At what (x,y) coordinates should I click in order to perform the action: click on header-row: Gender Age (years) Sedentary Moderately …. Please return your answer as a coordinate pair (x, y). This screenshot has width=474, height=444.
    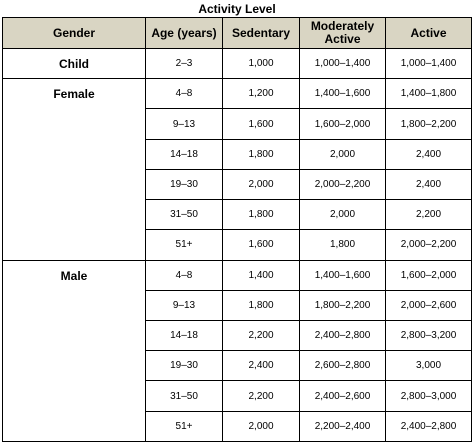
    Looking at the image, I should click on (237, 33).